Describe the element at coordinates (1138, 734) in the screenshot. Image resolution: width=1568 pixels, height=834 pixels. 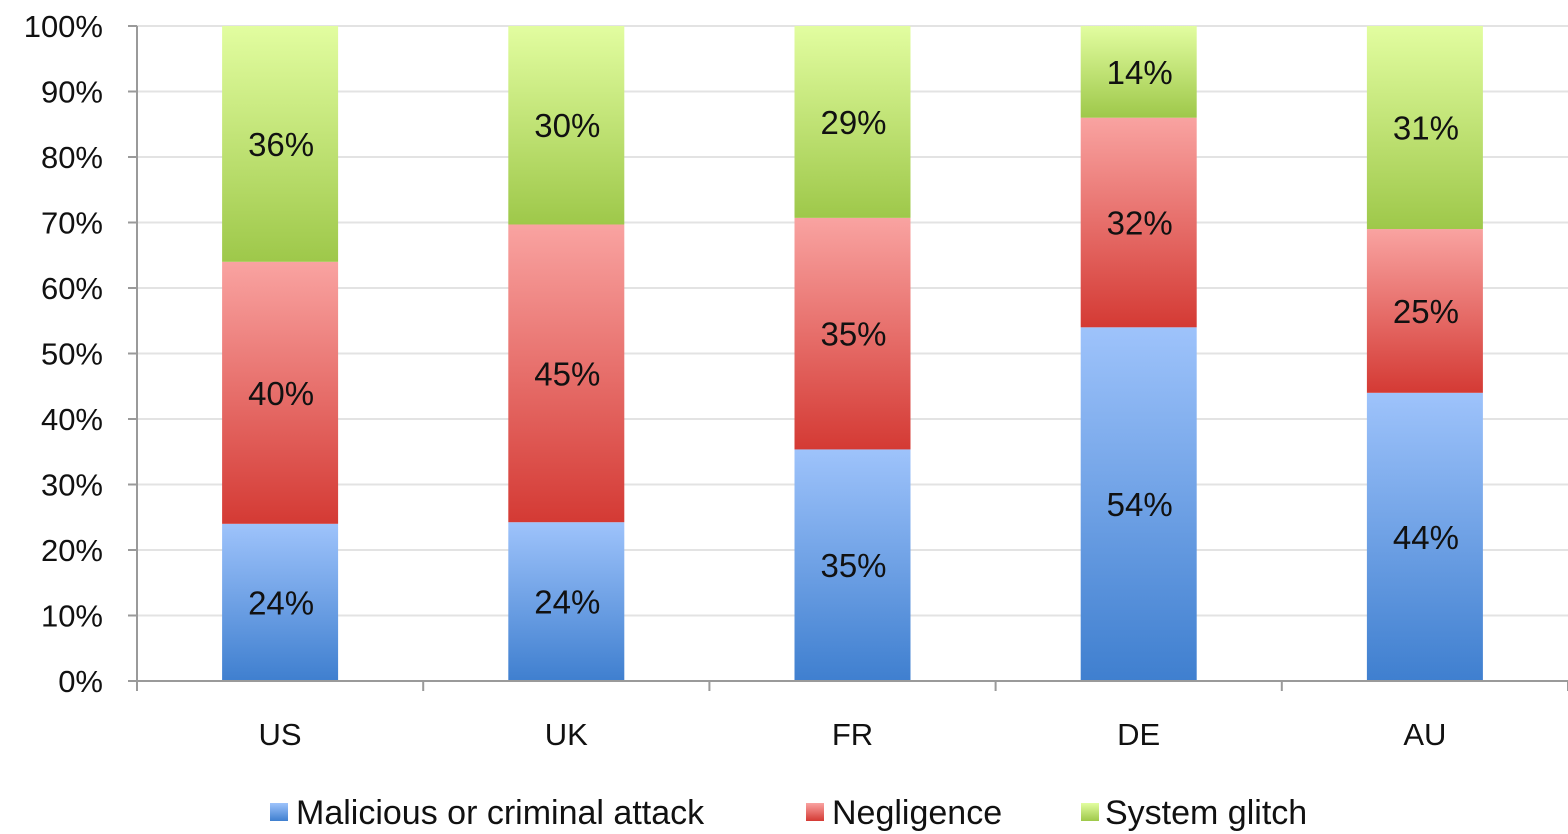
I see `x-tick-label: DE` at that location.